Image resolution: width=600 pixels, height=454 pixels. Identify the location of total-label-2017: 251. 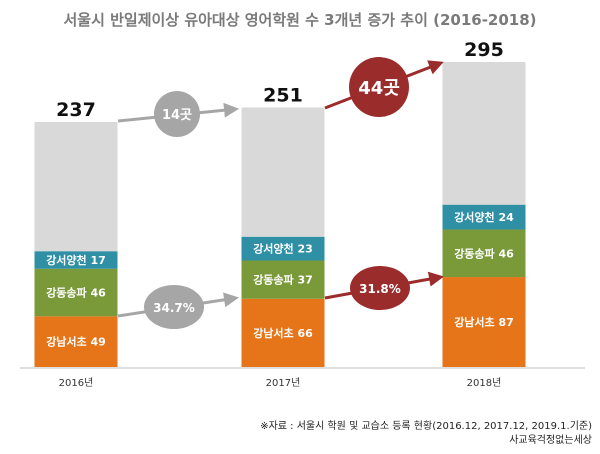
(283, 95).